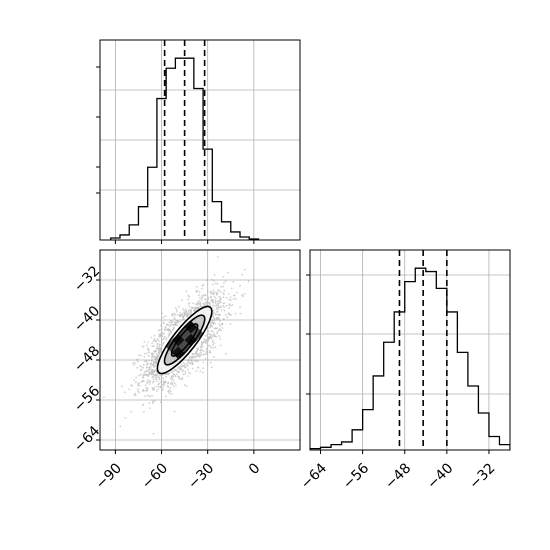 This screenshot has height=550, width=550. Describe the element at coordinates (109, 476) in the screenshot. I see `x-tick-label: −90` at that location.